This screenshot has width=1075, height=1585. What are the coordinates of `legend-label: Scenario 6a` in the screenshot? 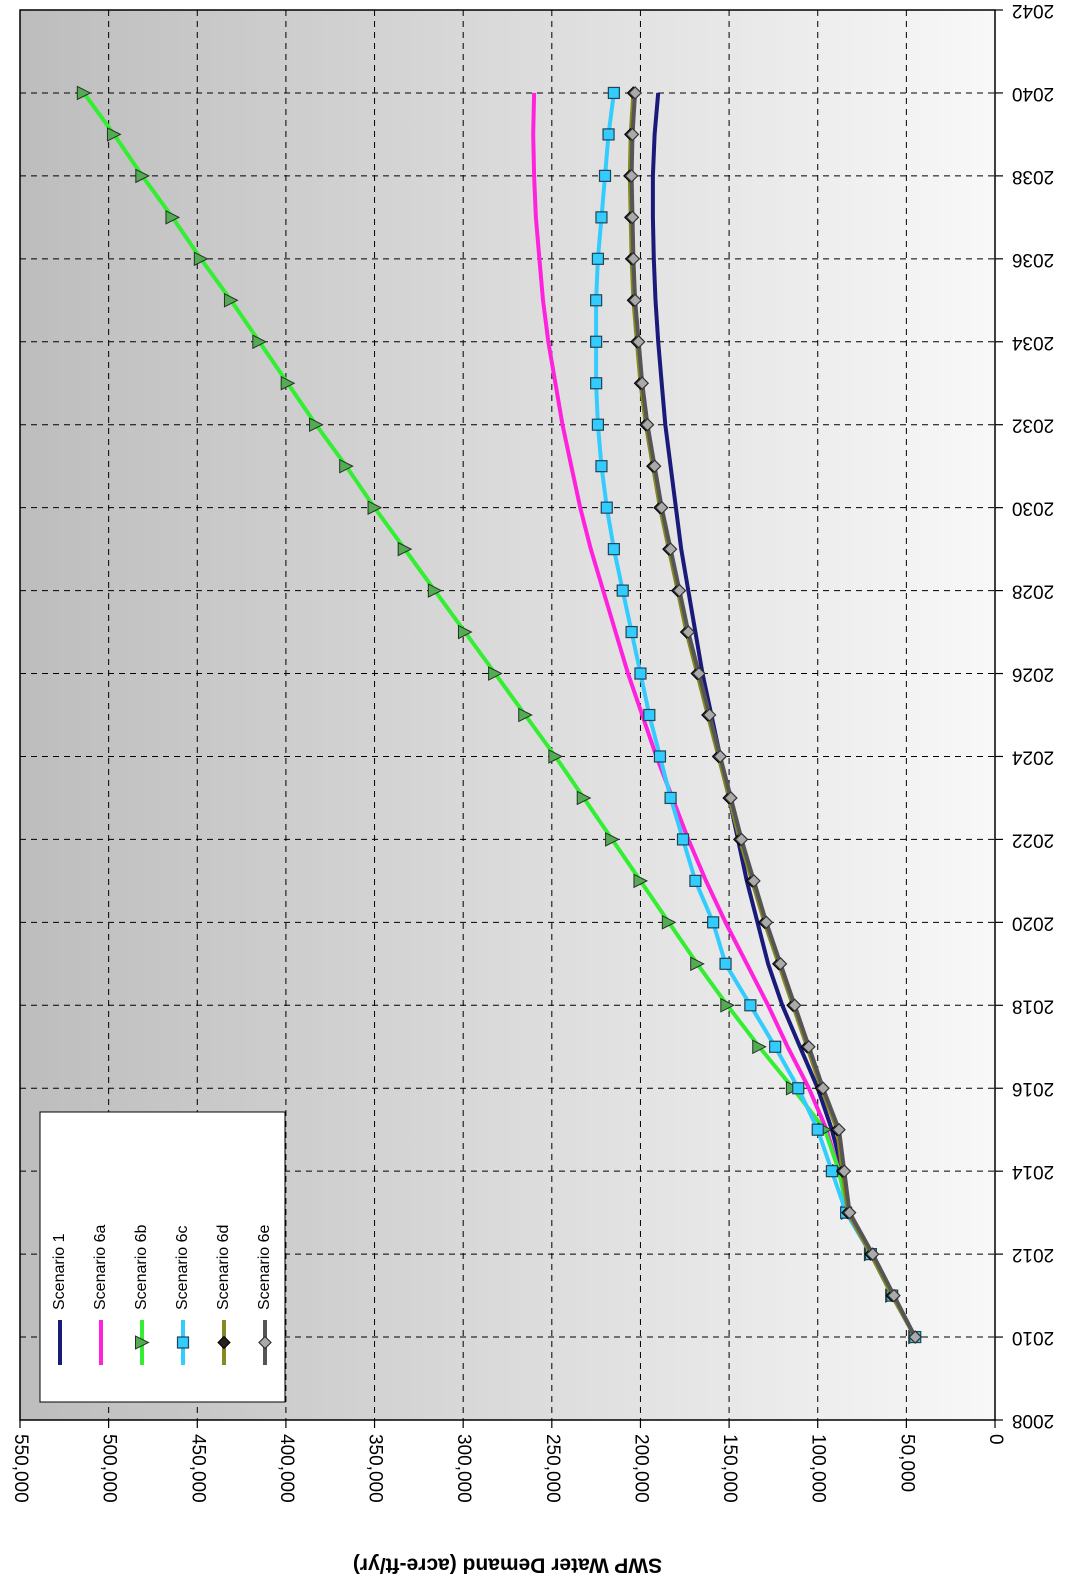 It's located at (100, 1267).